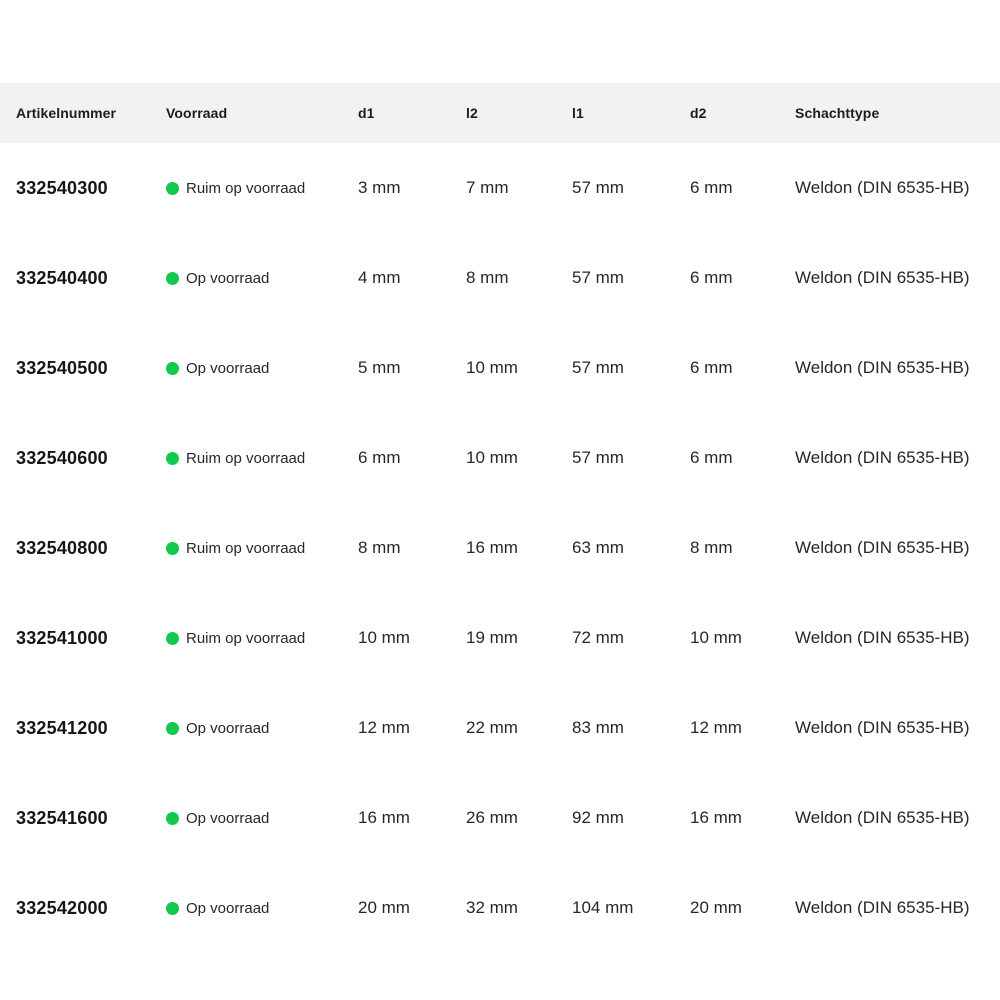 The image size is (1000, 1000). What do you see at coordinates (711, 547) in the screenshot?
I see `d2-value: 8 mm` at bounding box center [711, 547].